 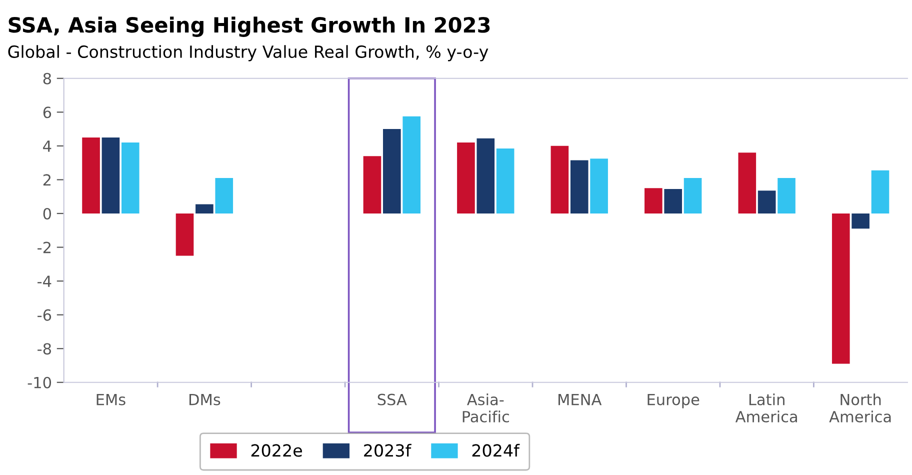 What do you see at coordinates (47, 112) in the screenshot?
I see `y-tick-label: 6` at bounding box center [47, 112].